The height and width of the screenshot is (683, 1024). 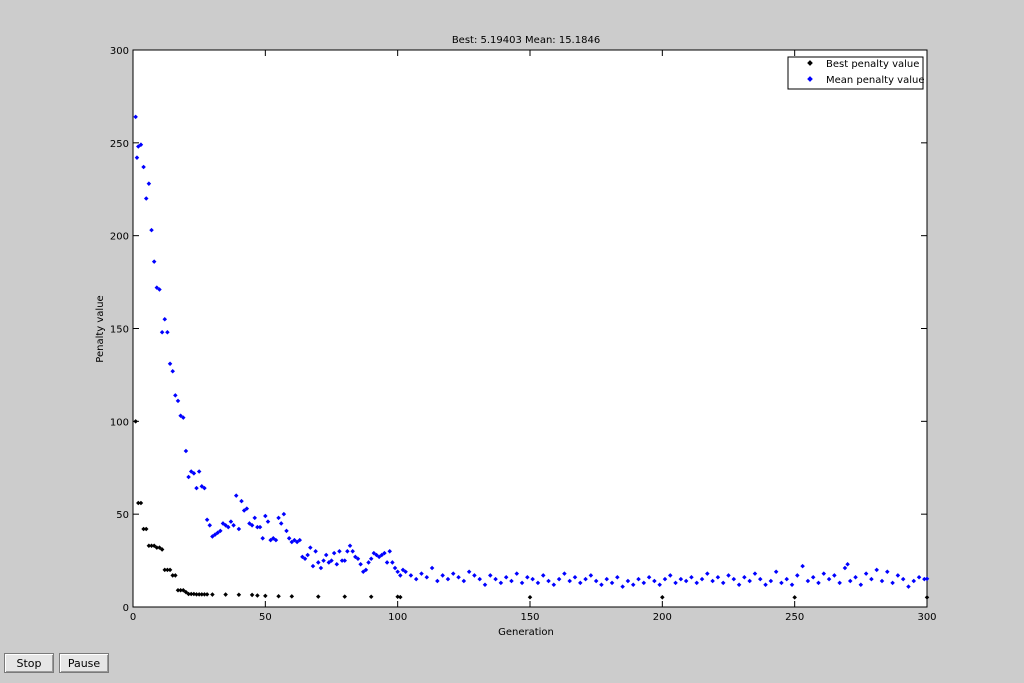 I want to click on y-tick-label: 150, so click(x=119, y=330).